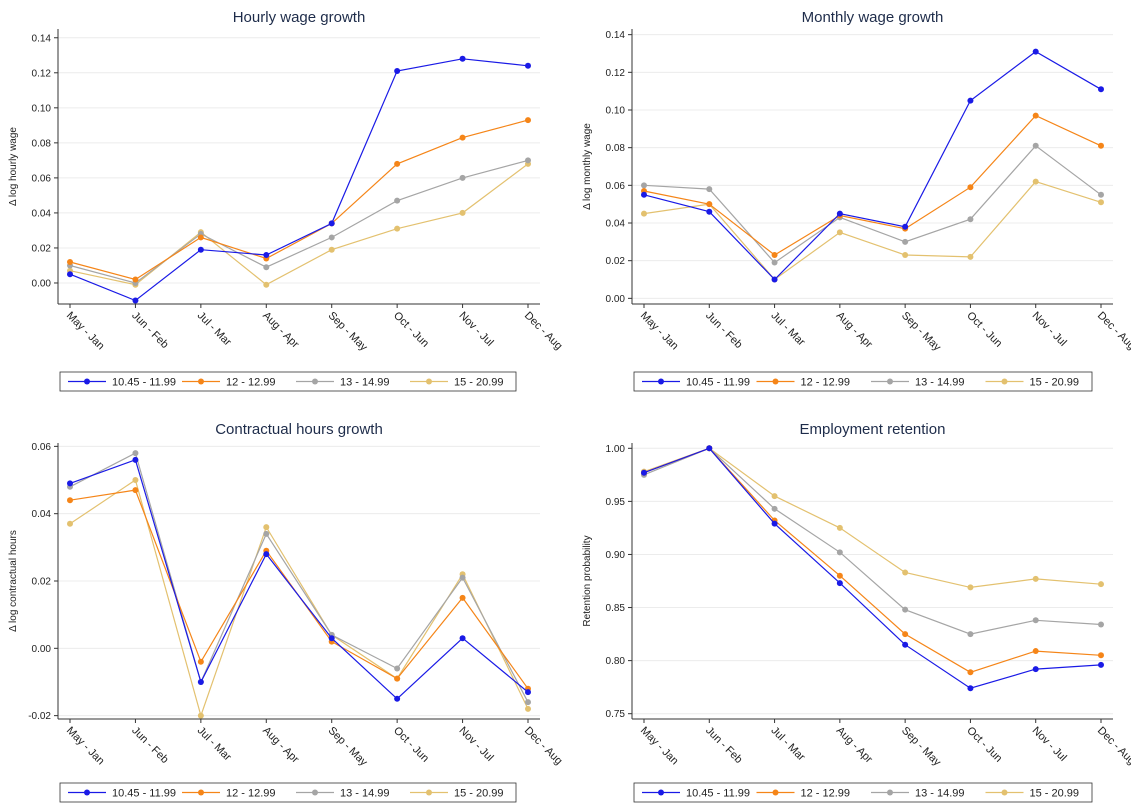  Describe the element at coordinates (13, 166) in the screenshot. I see `y-axis-label: Δ log hourly wage` at that location.